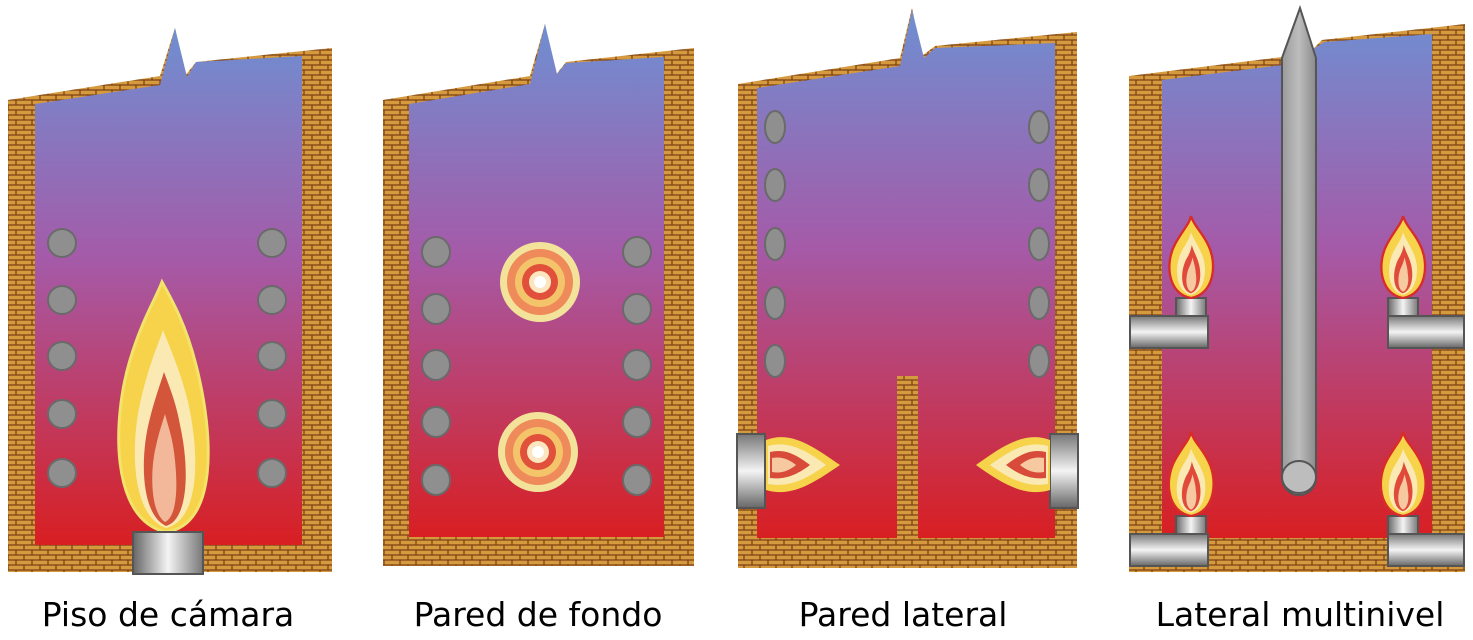 This screenshot has height=640, width=1473. Describe the element at coordinates (1403, 525) in the screenshot. I see `burner-tip-lower-right` at that location.